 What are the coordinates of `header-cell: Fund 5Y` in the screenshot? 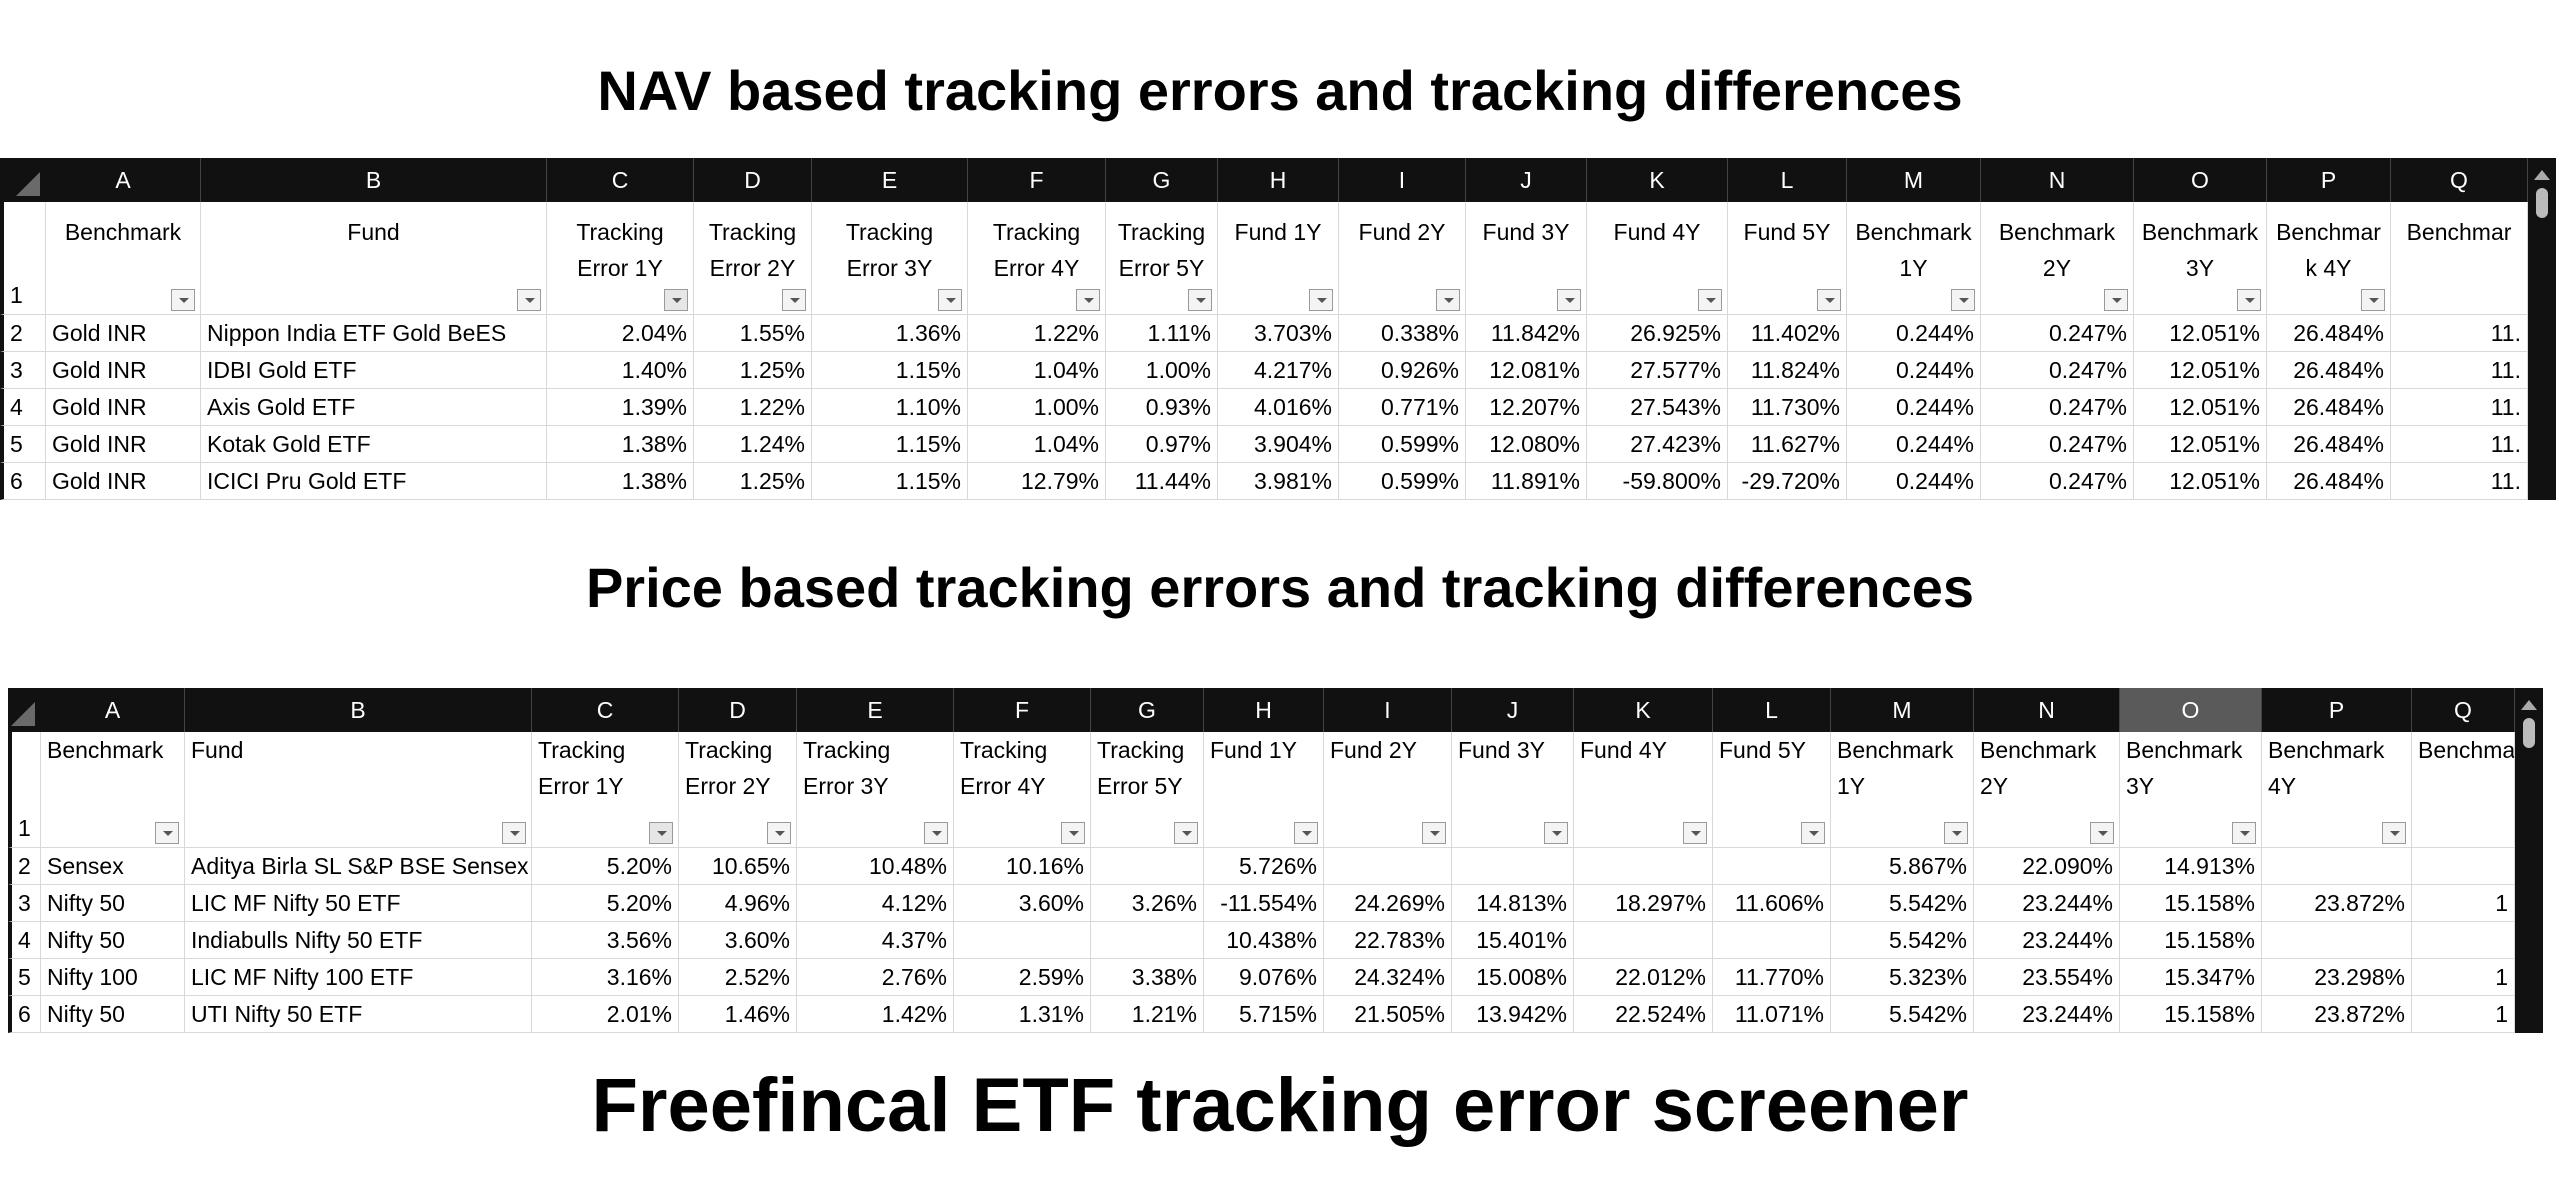 It's located at (1772, 790).